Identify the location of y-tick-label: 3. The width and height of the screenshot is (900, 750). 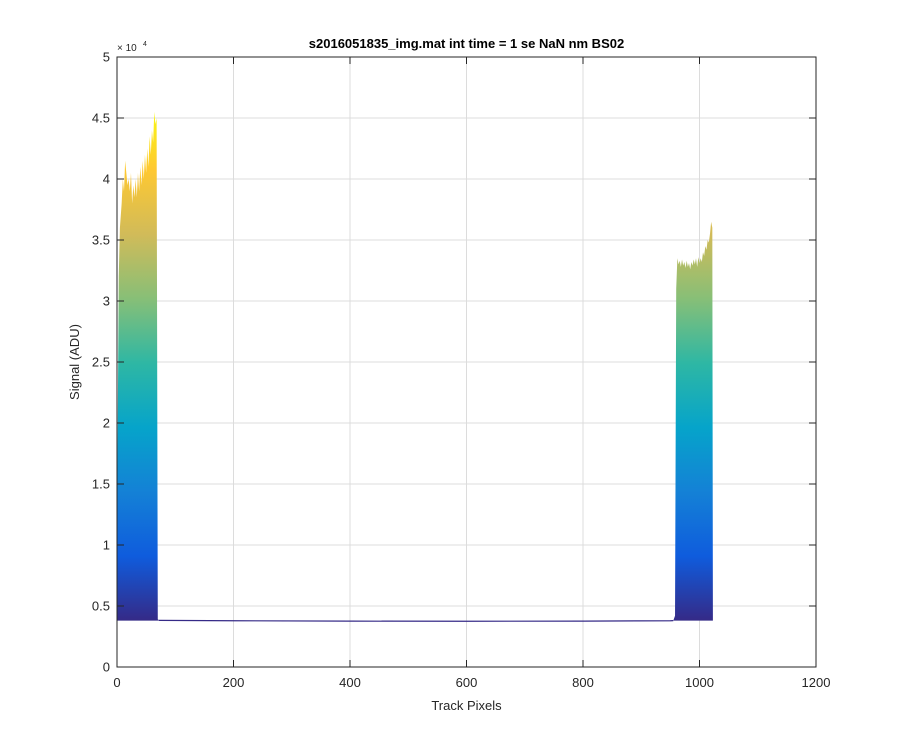
(106, 301).